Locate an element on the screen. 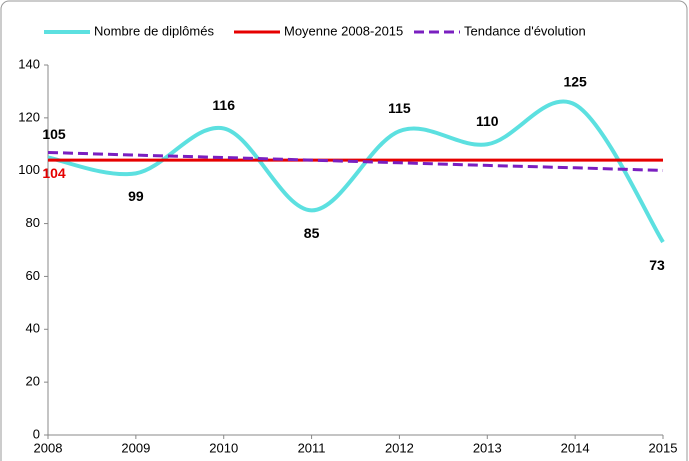 The height and width of the screenshot is (461, 689). data-label: 125 is located at coordinates (575, 81).